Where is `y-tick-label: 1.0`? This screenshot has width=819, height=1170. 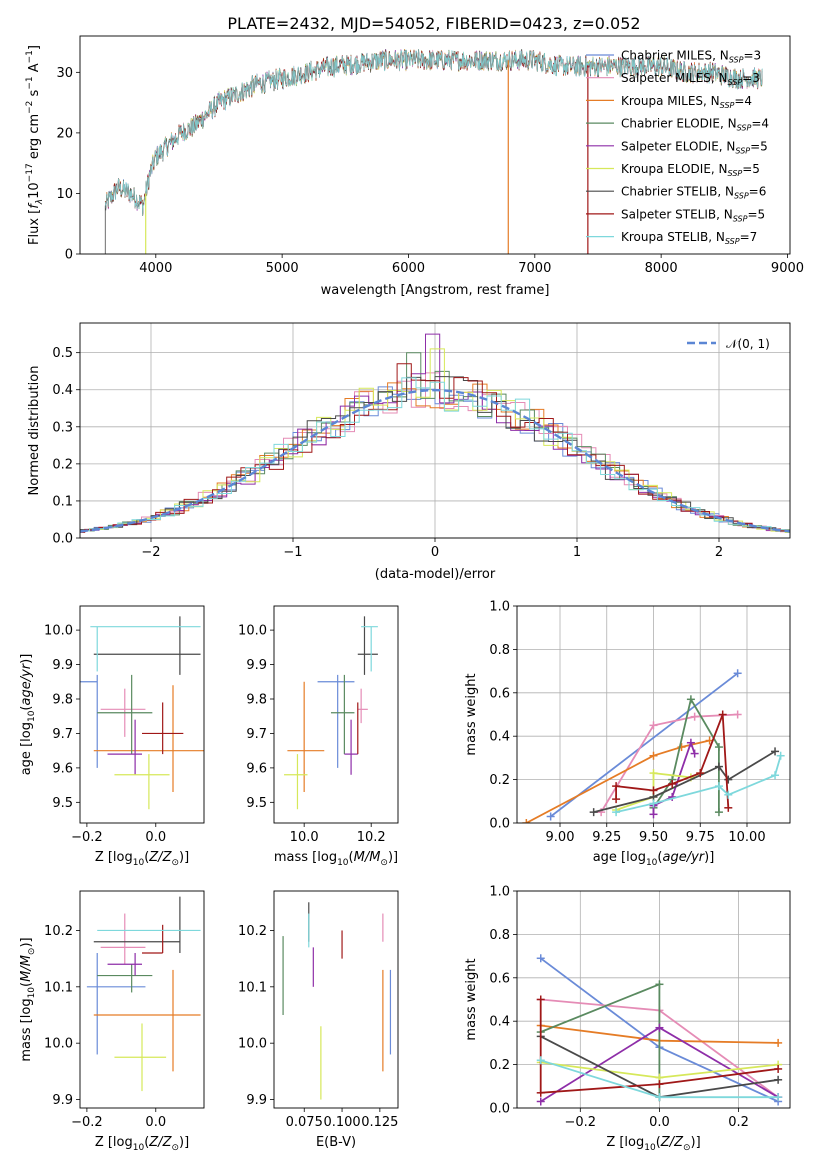
y-tick-label: 1.0 is located at coordinates (499, 892).